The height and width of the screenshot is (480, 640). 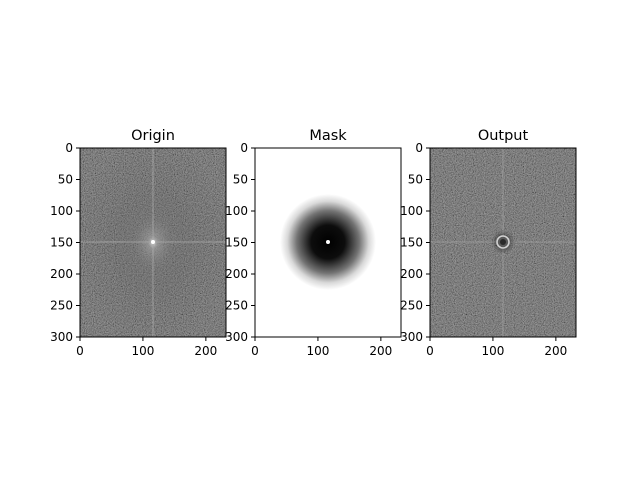 I want to click on panel-title: Output, so click(x=503, y=136).